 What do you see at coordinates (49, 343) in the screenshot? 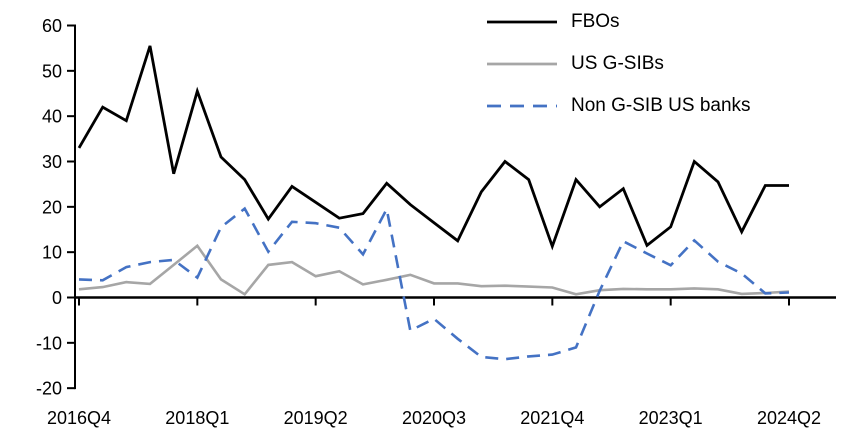
I see `y-tick-label: -10` at bounding box center [49, 343].